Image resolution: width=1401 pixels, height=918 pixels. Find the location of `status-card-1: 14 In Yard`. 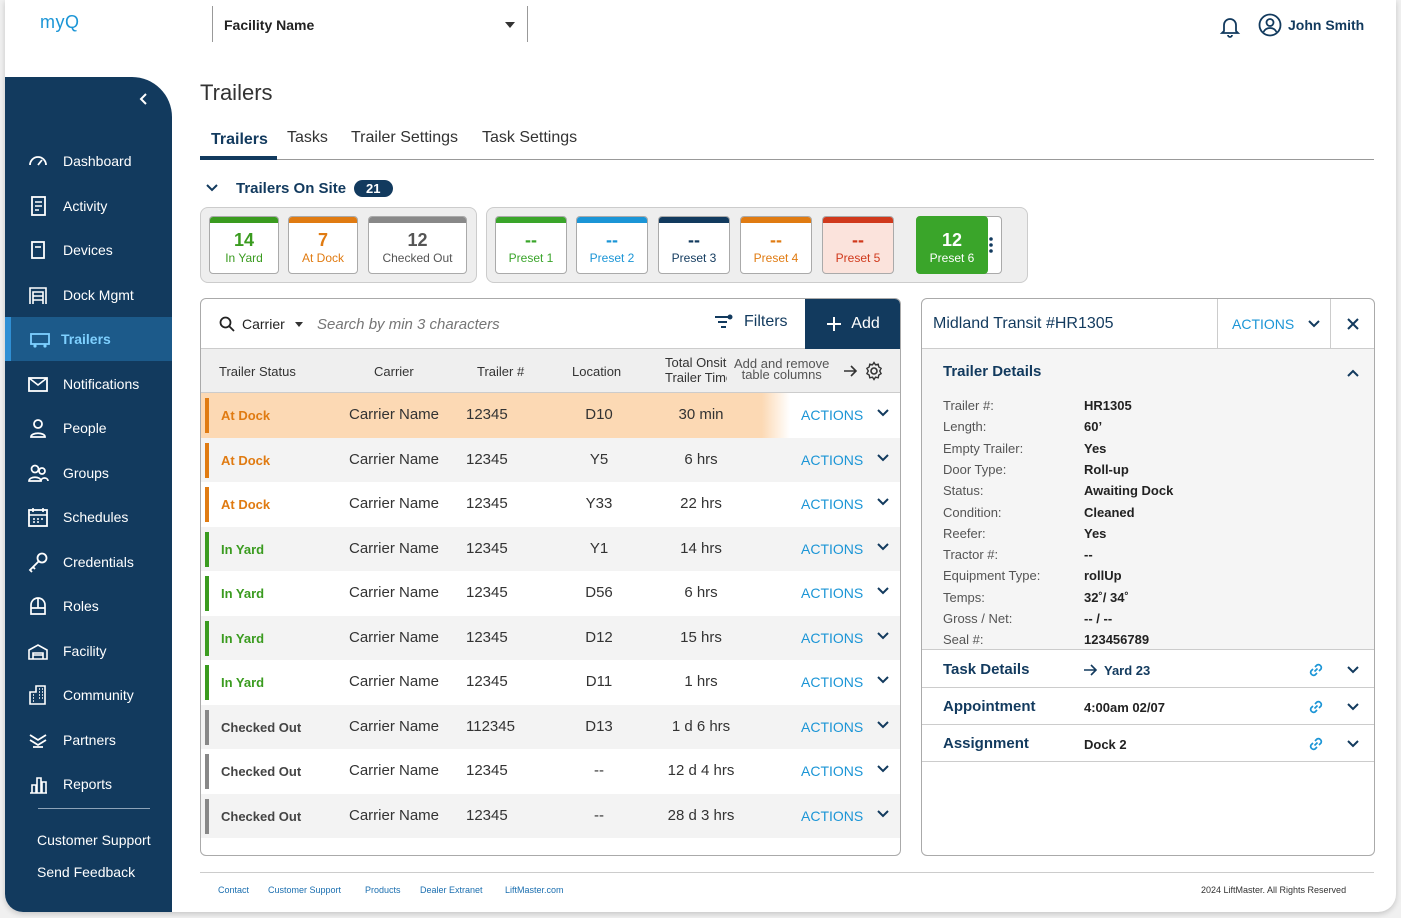

status-card-1: 14 In Yard is located at coordinates (244, 245).